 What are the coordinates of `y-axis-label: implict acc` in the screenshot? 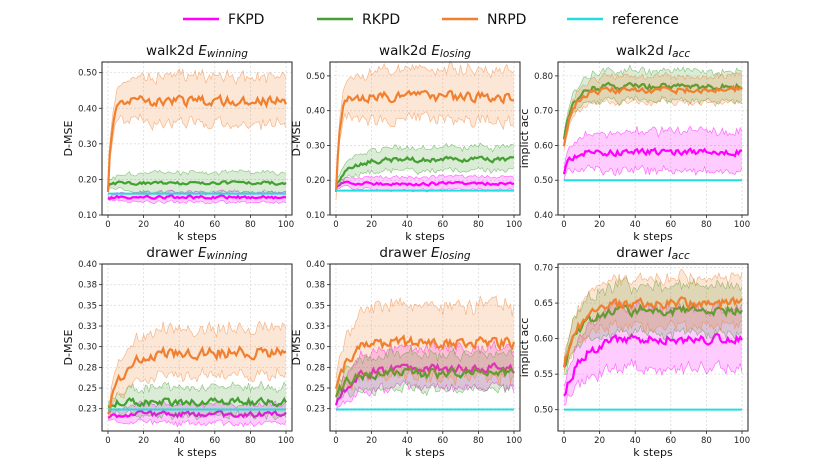 It's located at (524, 348).